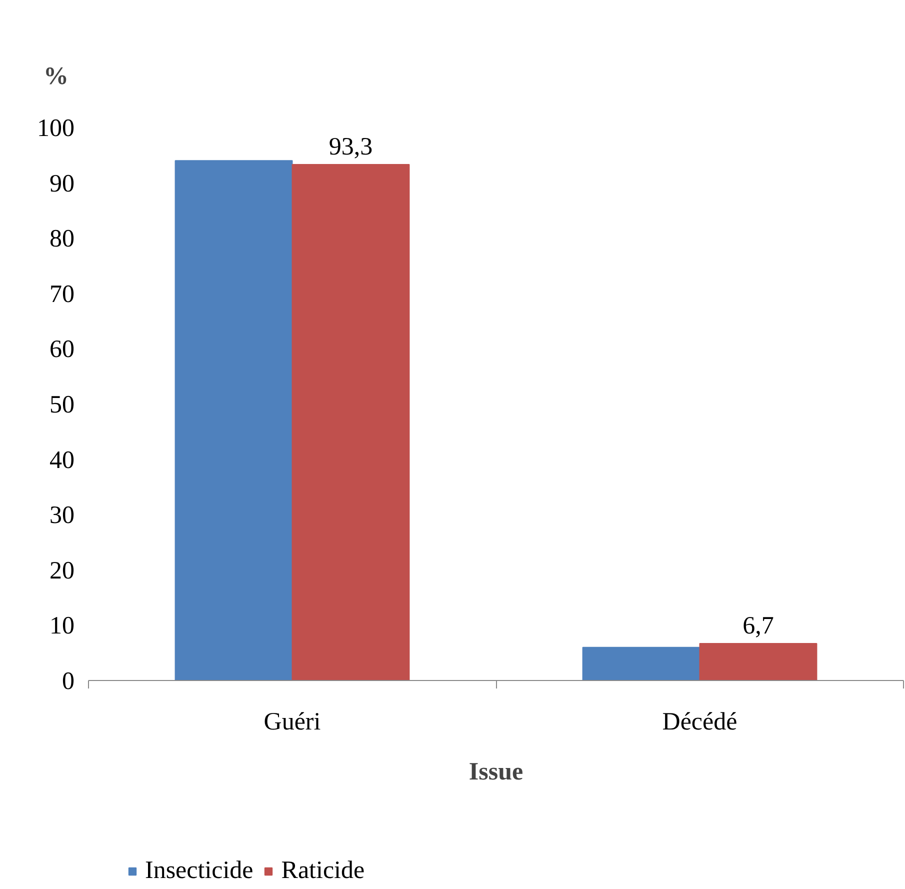 The width and height of the screenshot is (905, 889). What do you see at coordinates (199, 871) in the screenshot?
I see `legend-label: Insecticide` at bounding box center [199, 871].